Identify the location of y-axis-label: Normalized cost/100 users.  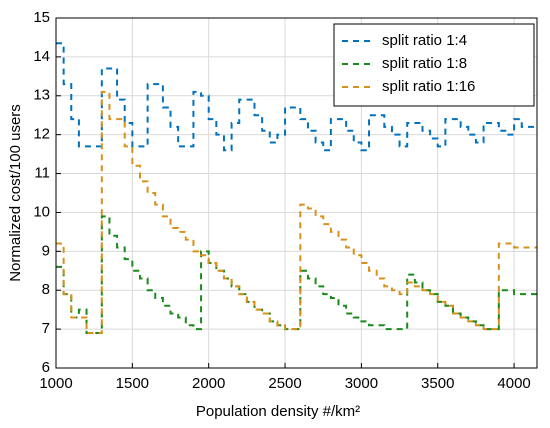
(15, 193).